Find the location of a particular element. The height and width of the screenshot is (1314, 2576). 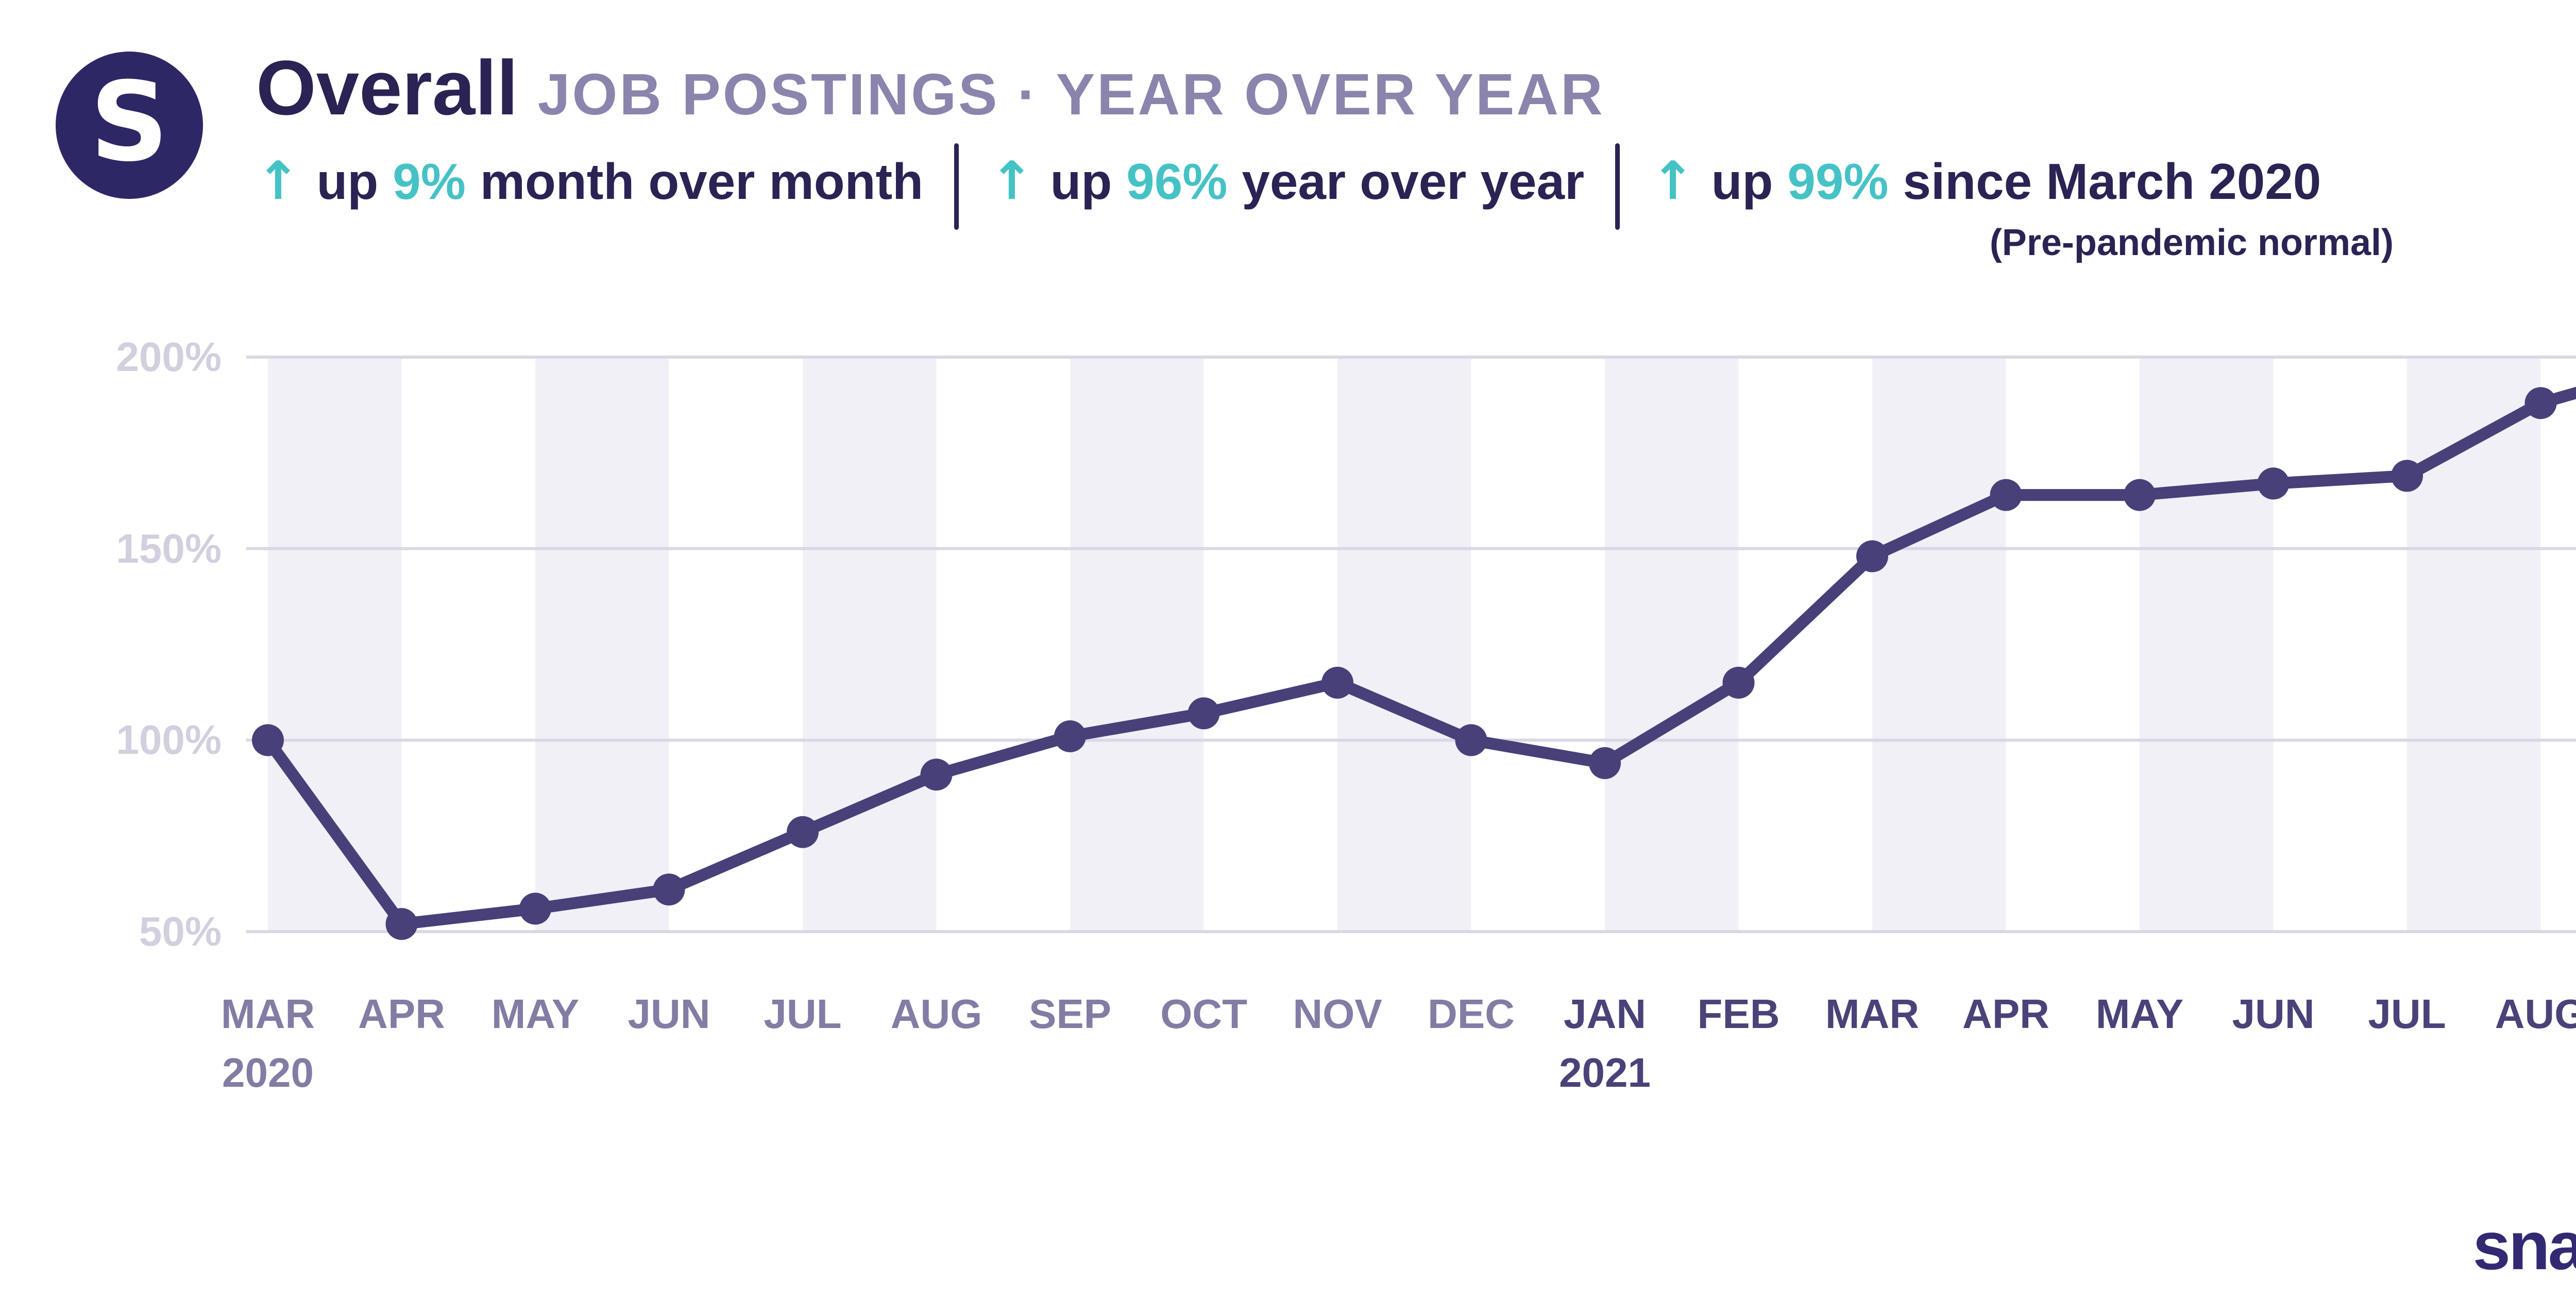

stat-suffix: year over year is located at coordinates (1413, 181).